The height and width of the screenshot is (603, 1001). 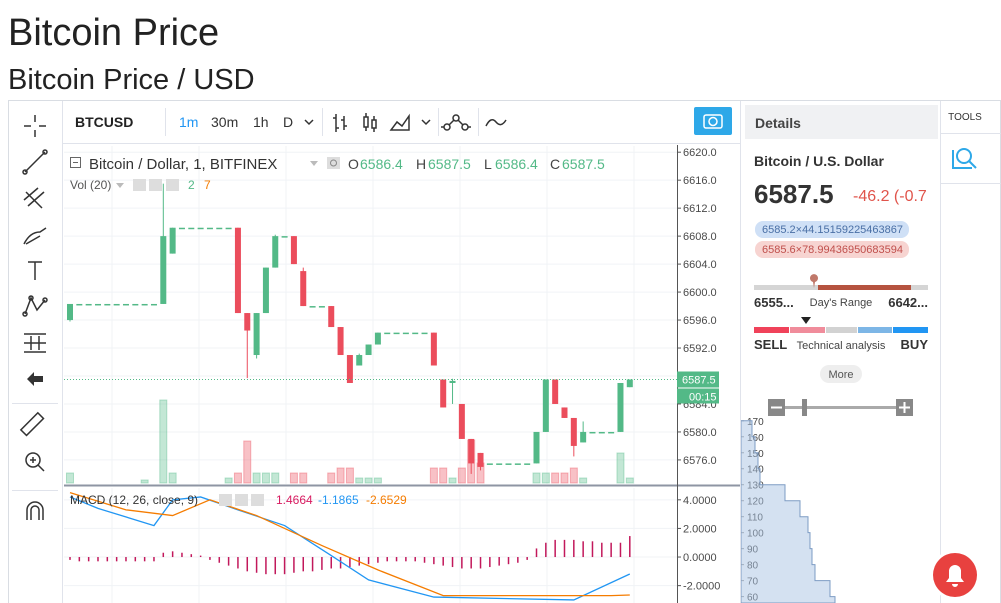 I want to click on symbol: BTCUSD, so click(x=104, y=122).